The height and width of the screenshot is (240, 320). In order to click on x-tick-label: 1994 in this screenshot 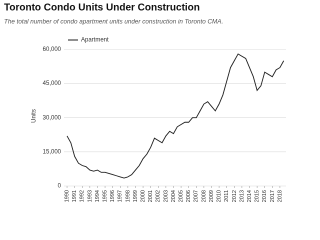, I will do `click(98, 196)`.